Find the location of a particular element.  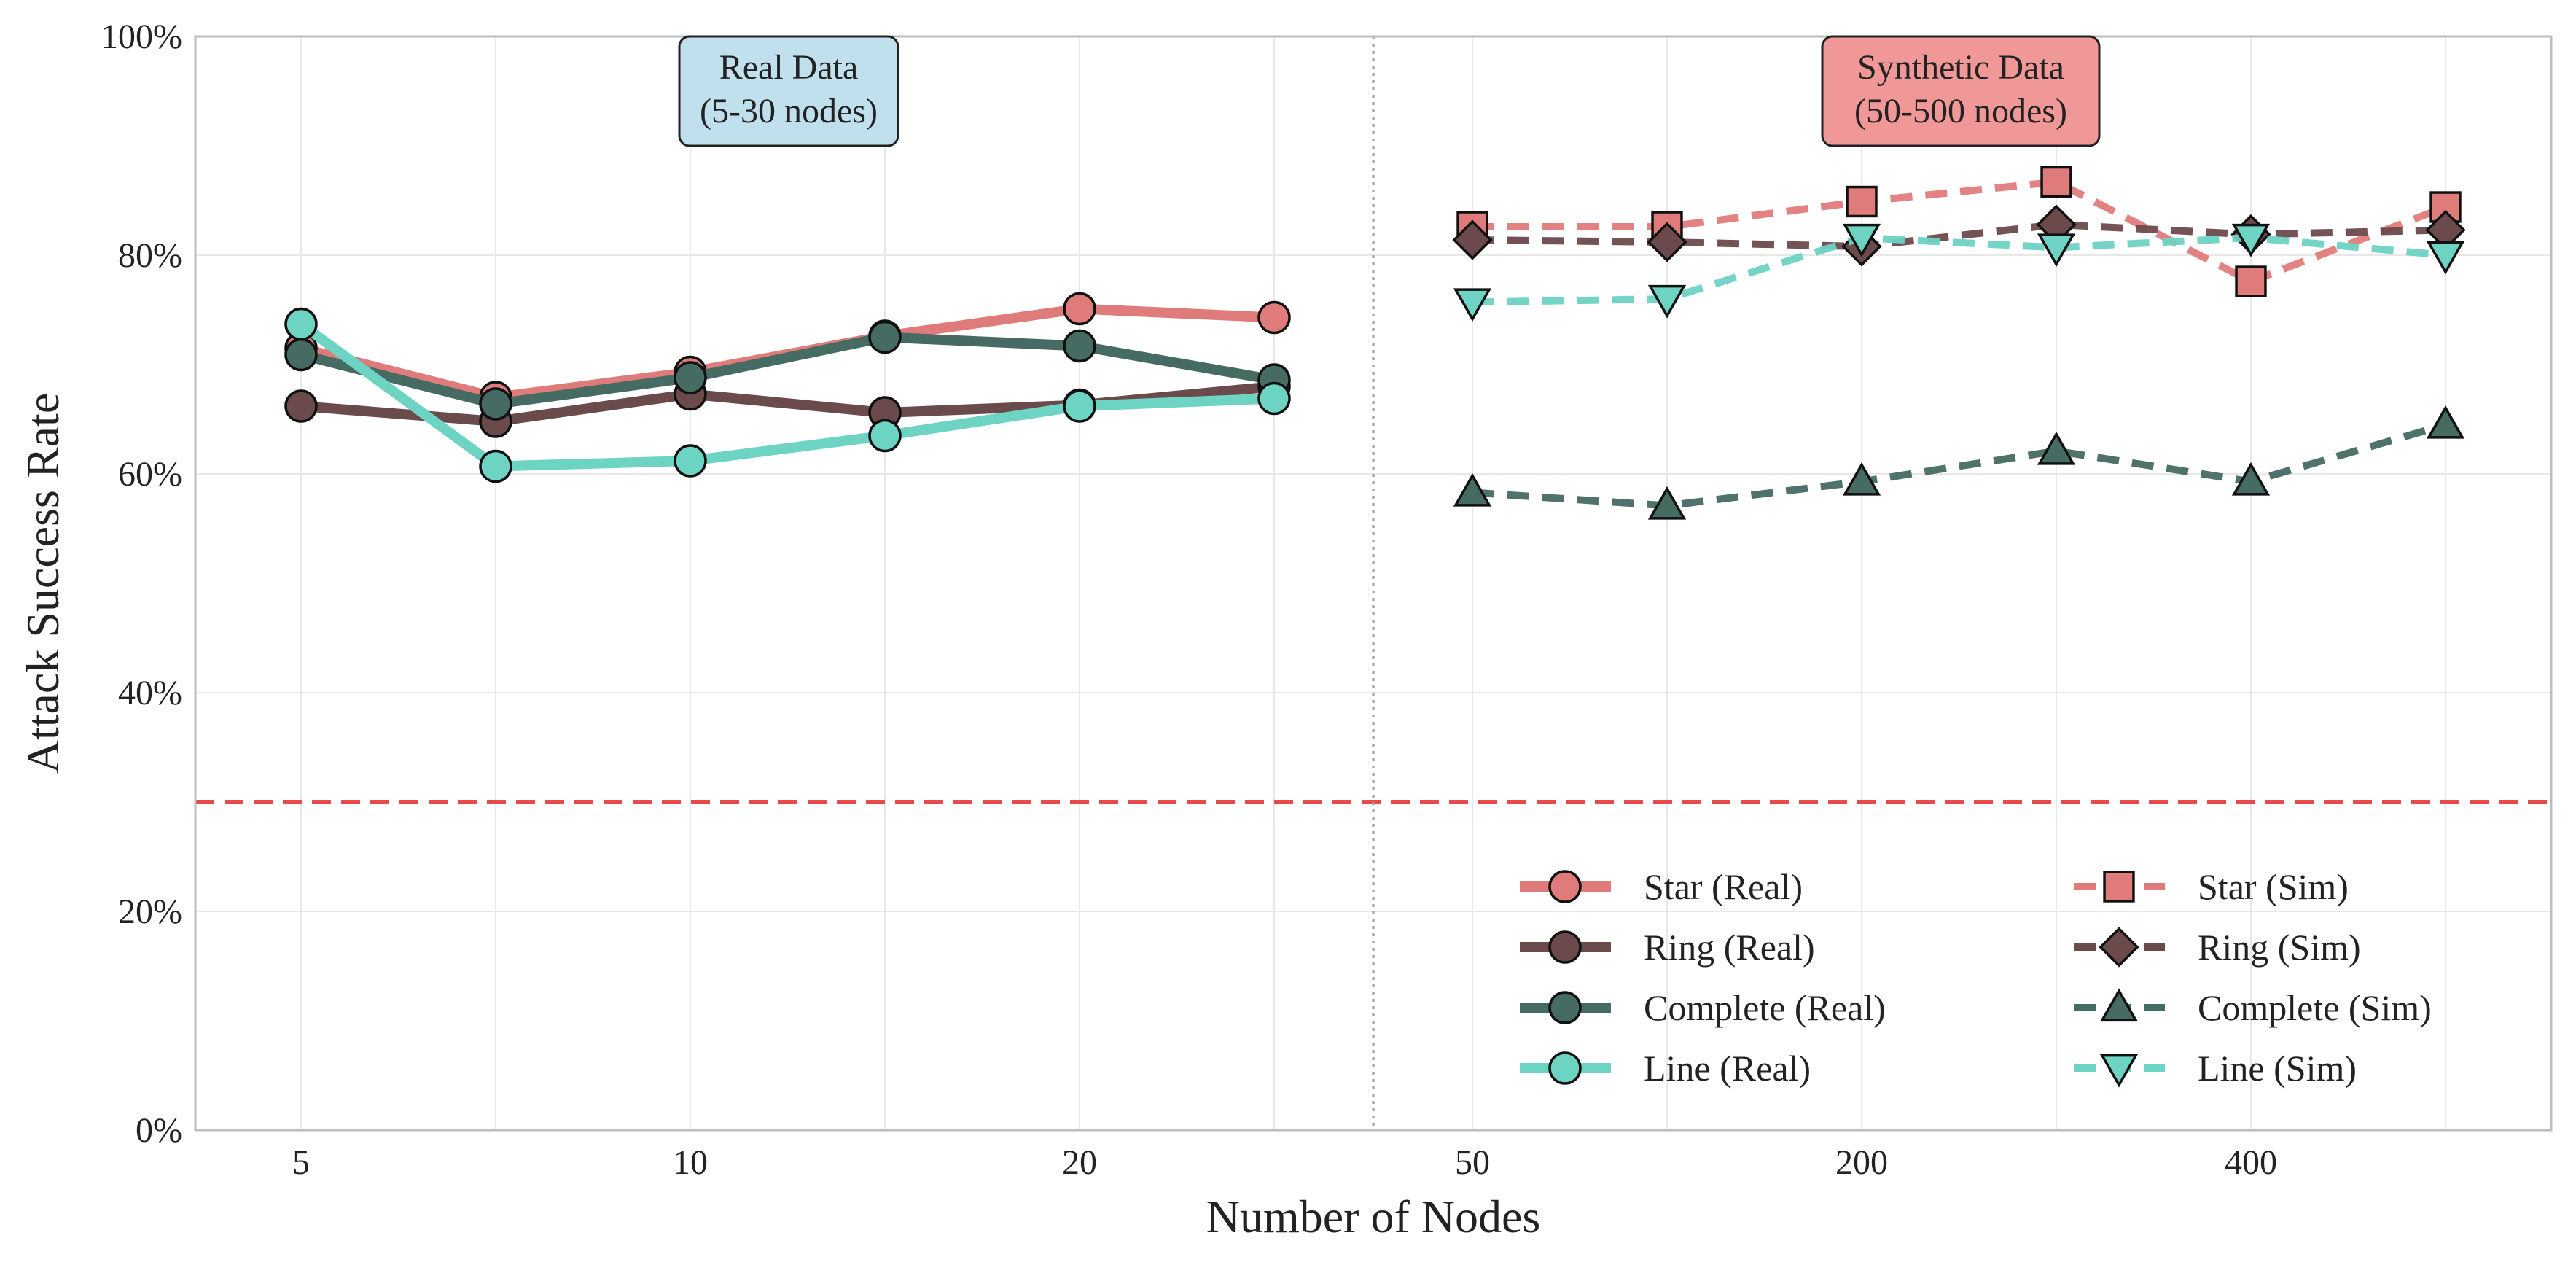

legend-entry: Ring (Sim) is located at coordinates (2217, 948).